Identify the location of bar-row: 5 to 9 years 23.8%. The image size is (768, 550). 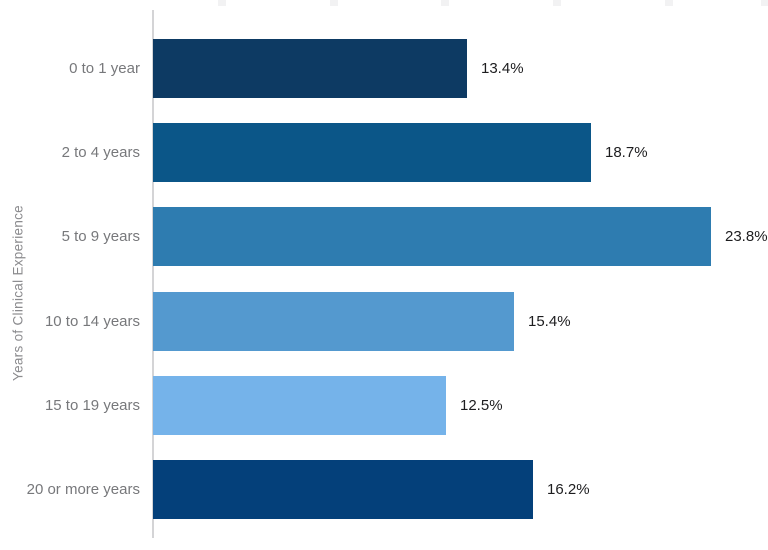
(384, 236).